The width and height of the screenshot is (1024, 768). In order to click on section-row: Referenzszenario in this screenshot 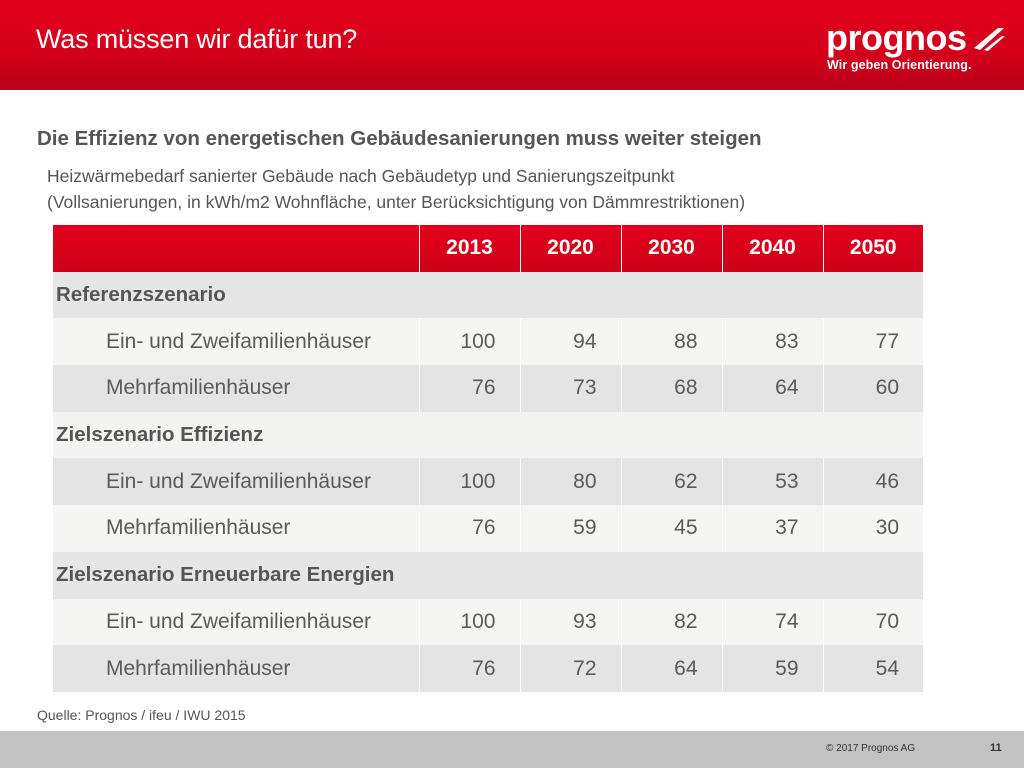, I will do `click(488, 295)`.